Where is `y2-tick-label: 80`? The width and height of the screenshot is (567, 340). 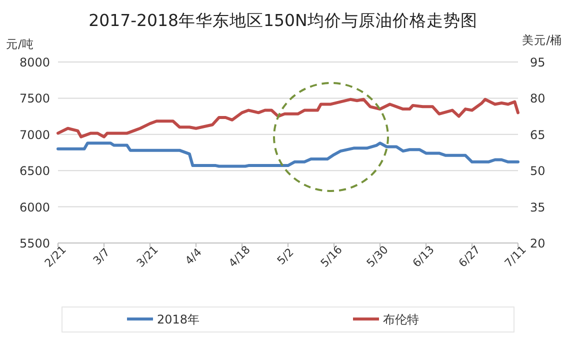 y2-tick-label: 80 is located at coordinates (538, 99).